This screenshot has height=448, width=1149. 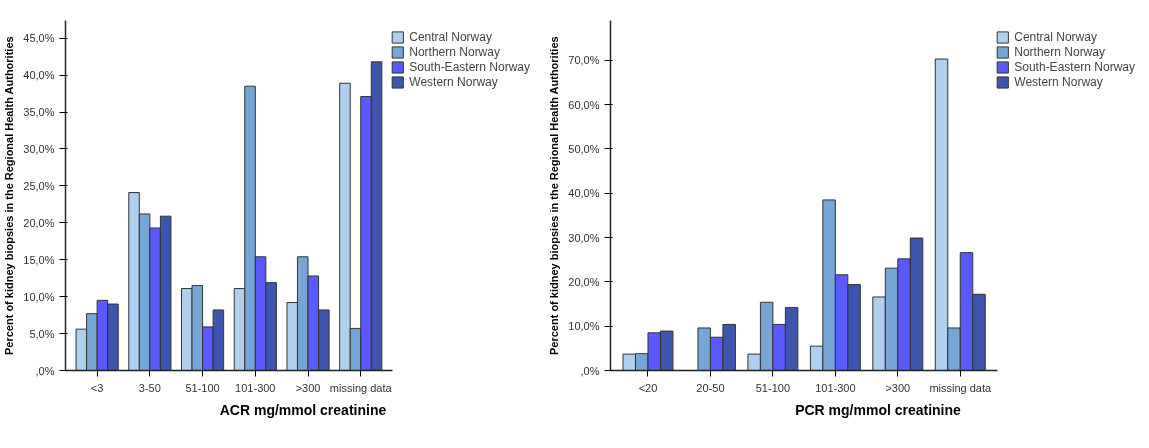 What do you see at coordinates (39, 259) in the screenshot?
I see `y-tick-label: 15,0%` at bounding box center [39, 259].